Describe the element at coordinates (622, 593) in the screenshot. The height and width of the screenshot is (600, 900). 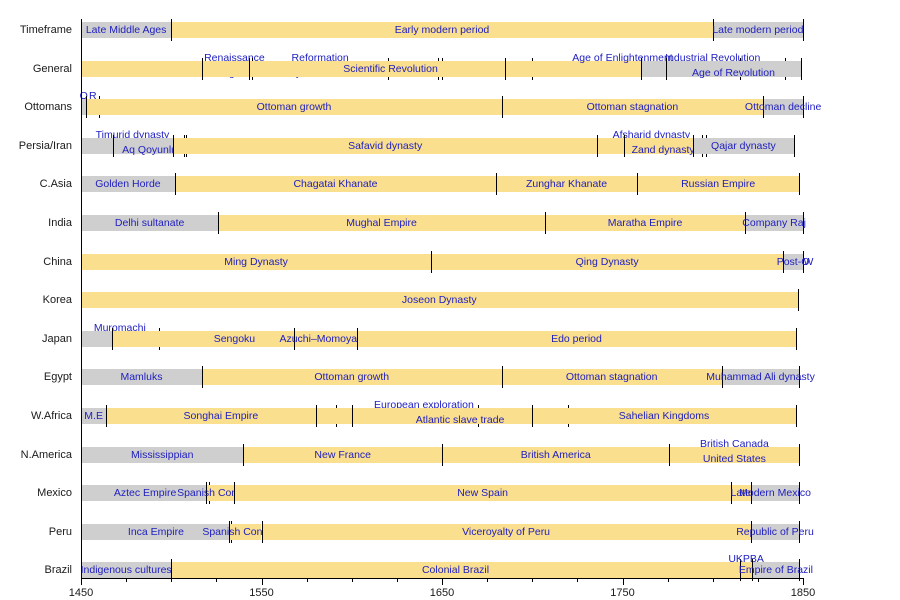
I see `x-axis-tick-label: 1750` at that location.